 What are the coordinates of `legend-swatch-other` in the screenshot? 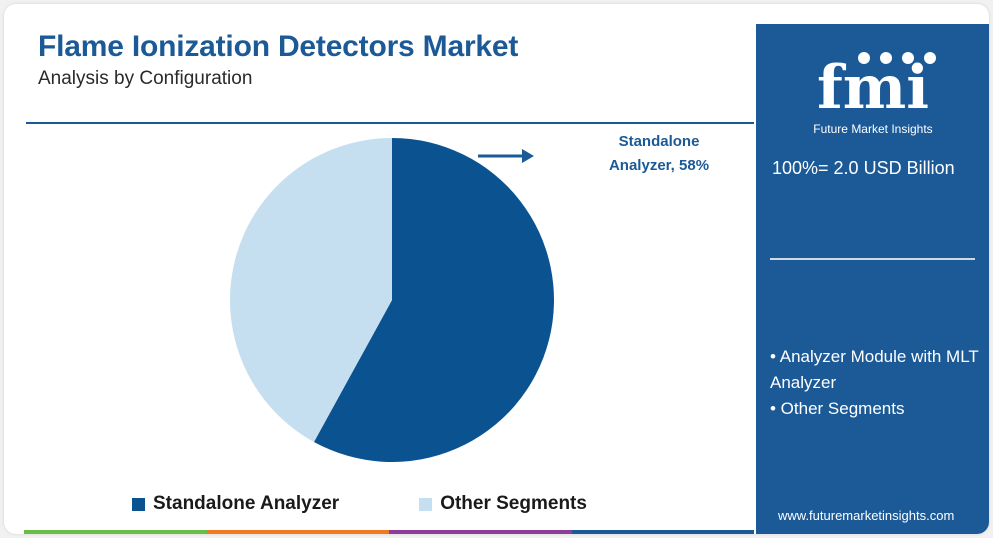 It's located at (426, 504).